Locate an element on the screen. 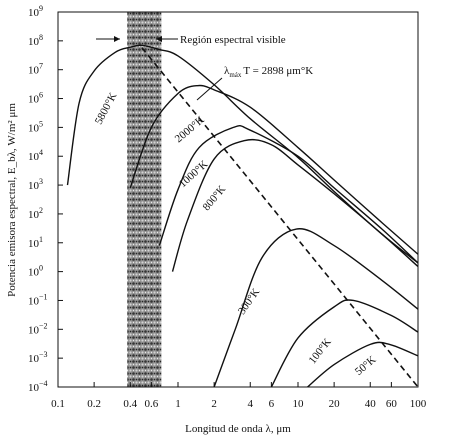 The width and height of the screenshot is (450, 440). y-tick-label: 10⁻⁴ is located at coordinates (38, 386).